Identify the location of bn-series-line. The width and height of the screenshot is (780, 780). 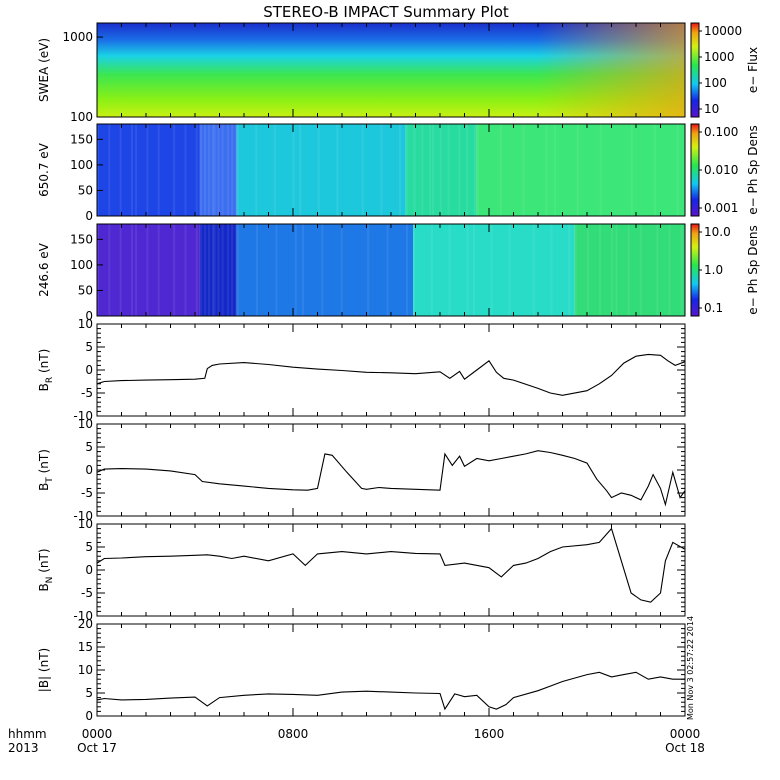
(391, 565).